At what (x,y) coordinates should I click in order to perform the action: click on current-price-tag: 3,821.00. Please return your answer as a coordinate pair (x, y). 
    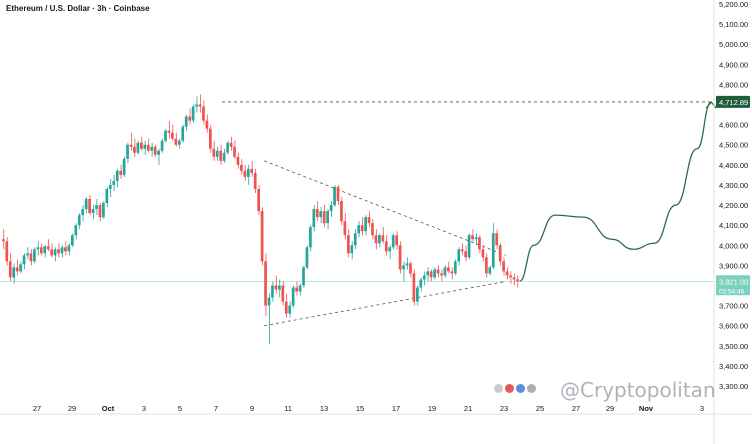
    Looking at the image, I should click on (733, 281).